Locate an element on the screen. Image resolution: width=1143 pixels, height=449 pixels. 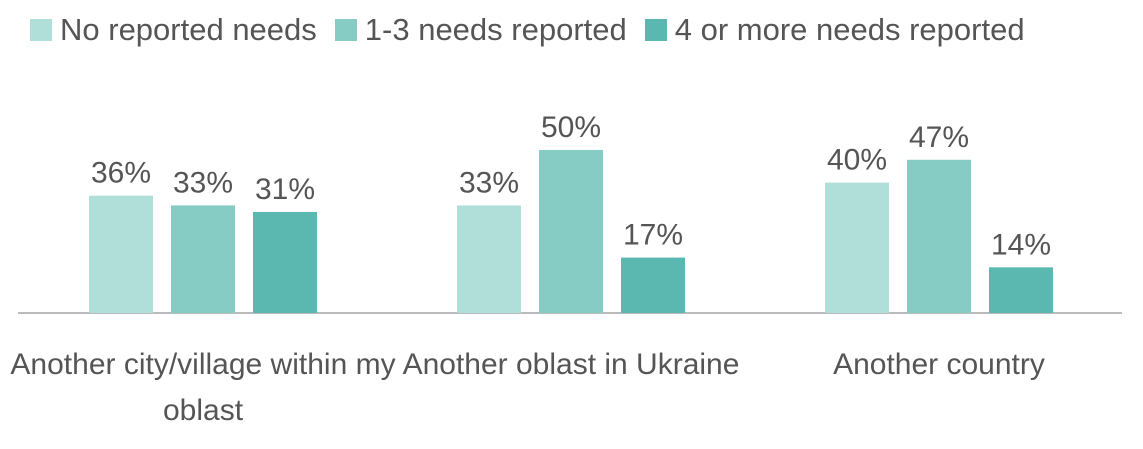
category-label: Another country is located at coordinates (939, 364).